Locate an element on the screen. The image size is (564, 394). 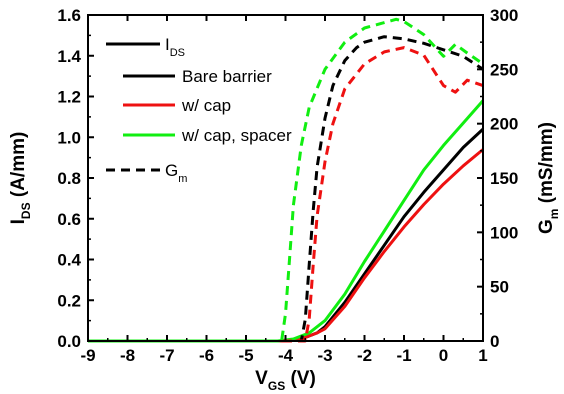
y-left-axis-title-sub: DS is located at coordinates (26, 210).